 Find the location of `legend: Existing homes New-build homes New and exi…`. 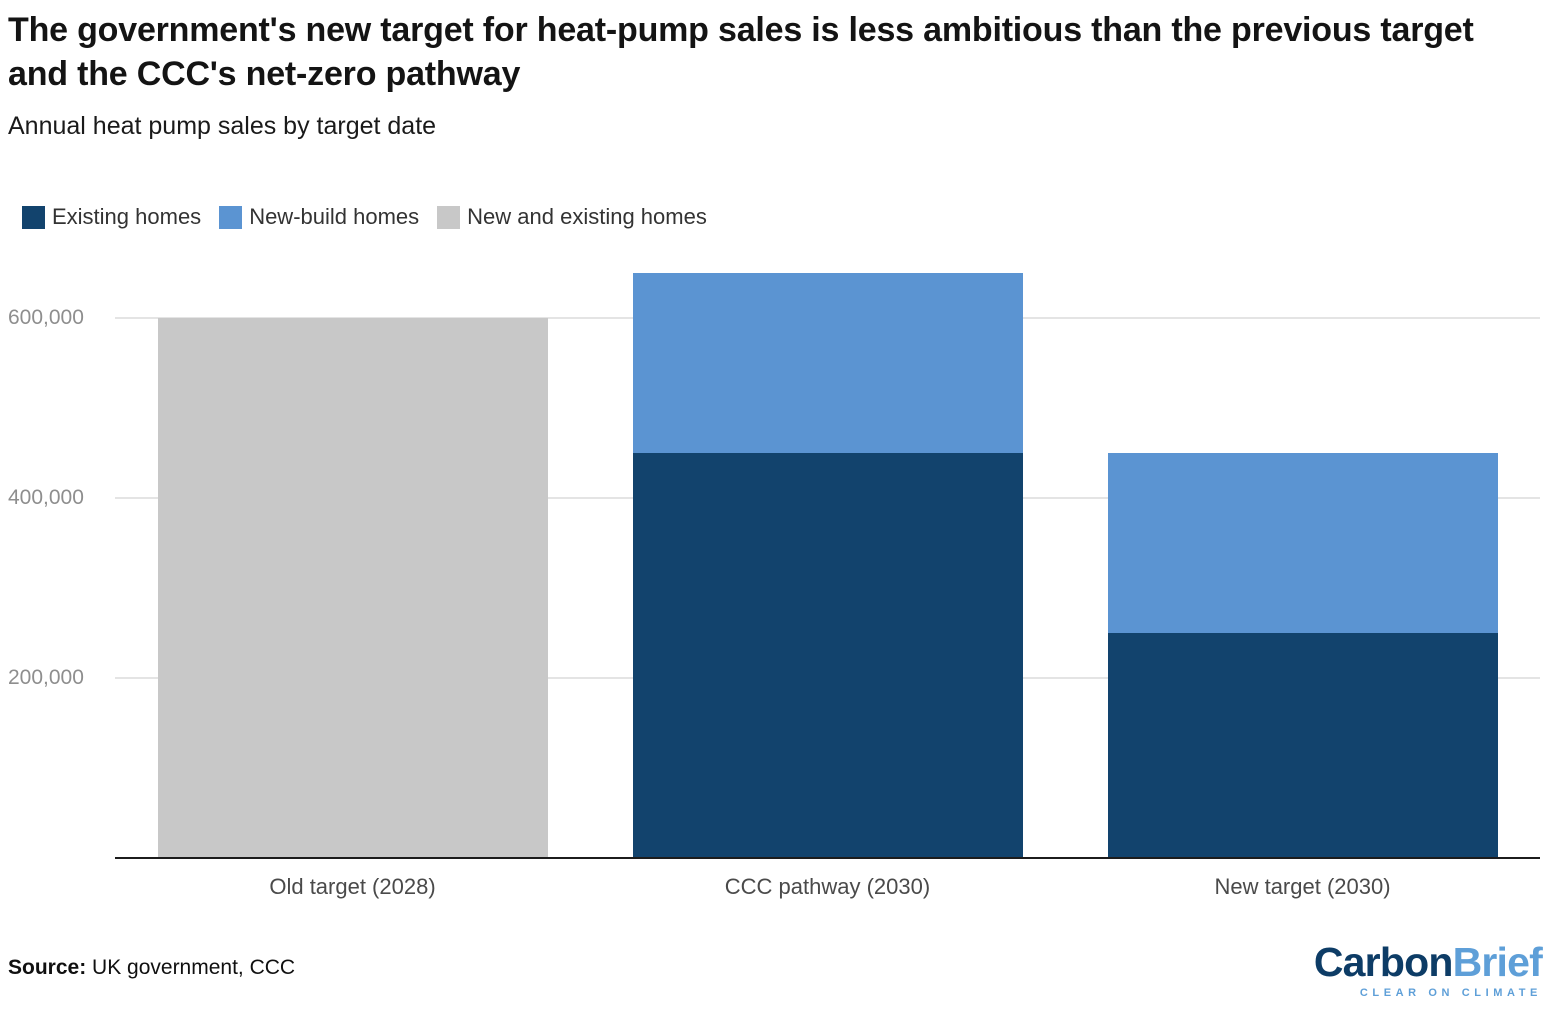

legend: Existing homes New-build homes New and exi… is located at coordinates (364, 217).